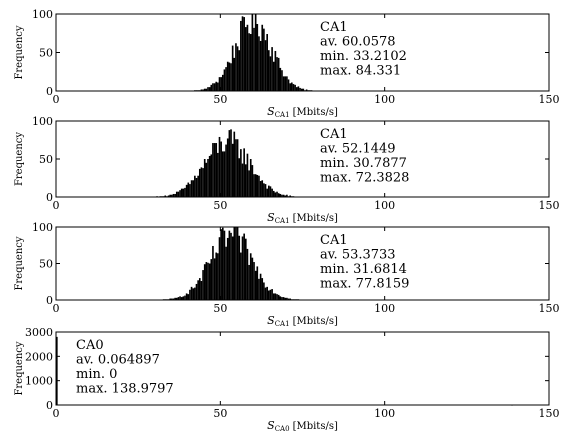  Describe the element at coordinates (118, 360) in the screenshot. I see `stats-average: av. 0.064897` at that location.